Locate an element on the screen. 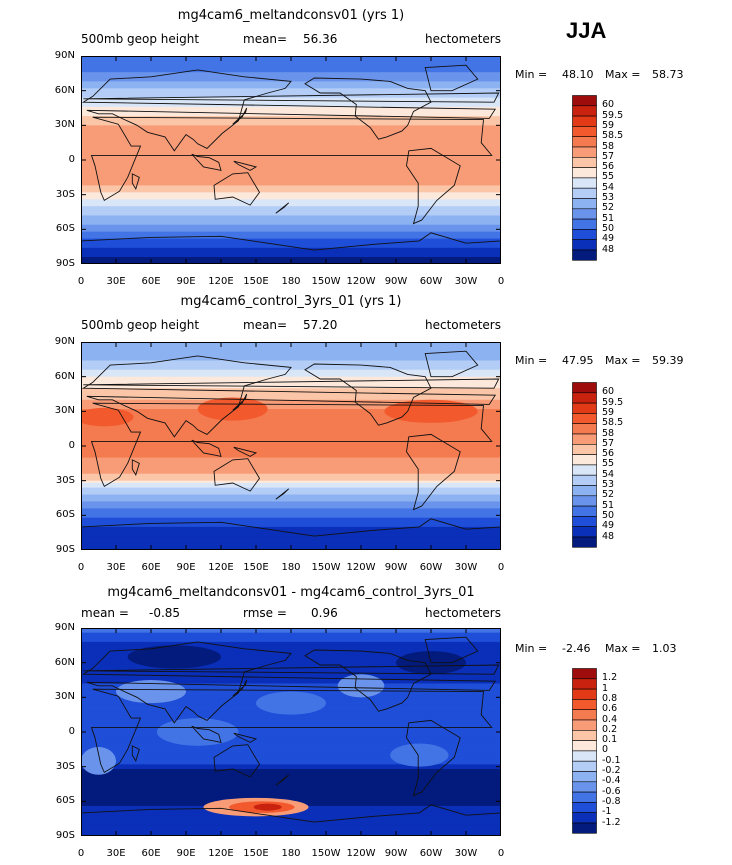 The height and width of the screenshot is (865, 732). lat-tick-label: 0 is located at coordinates (71, 159).